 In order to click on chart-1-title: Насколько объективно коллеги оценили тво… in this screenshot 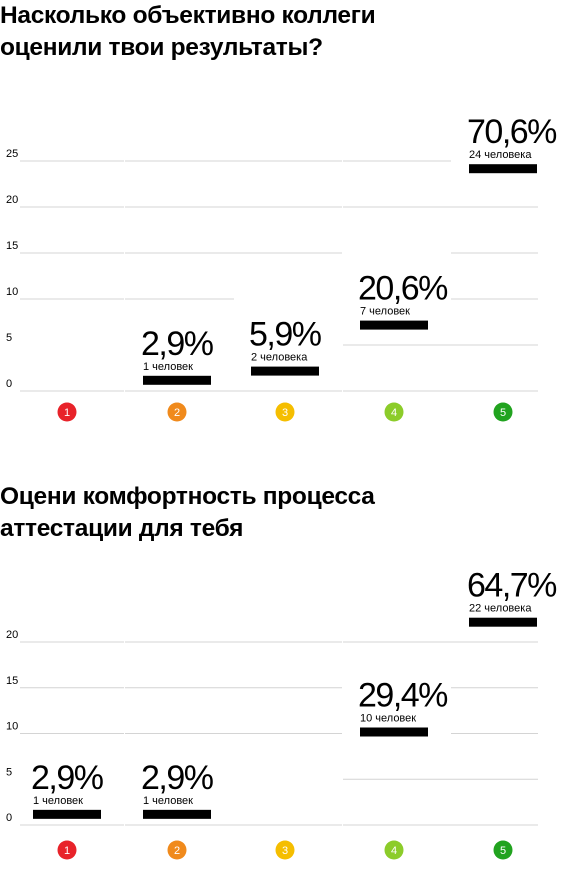, I will do `click(188, 31)`.